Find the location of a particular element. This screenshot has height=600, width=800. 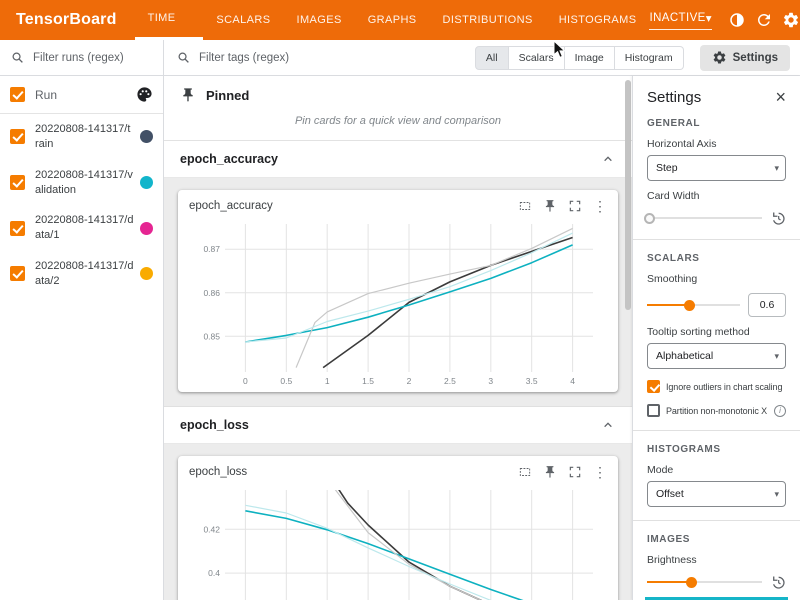

runs-filter-container is located at coordinates (82, 57).